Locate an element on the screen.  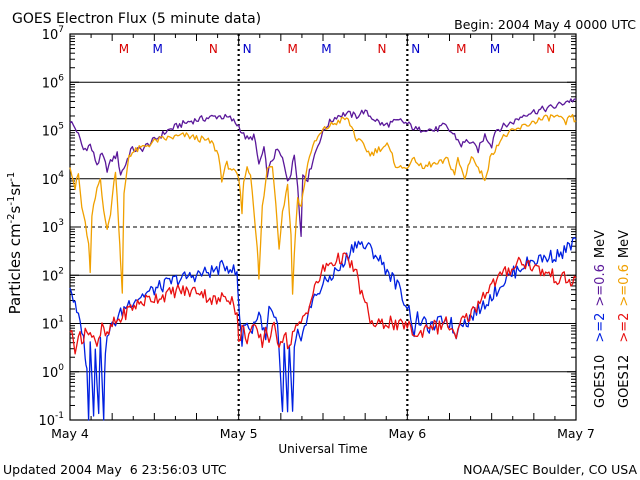
y-axis-label-s: s is located at coordinates (15, 209).